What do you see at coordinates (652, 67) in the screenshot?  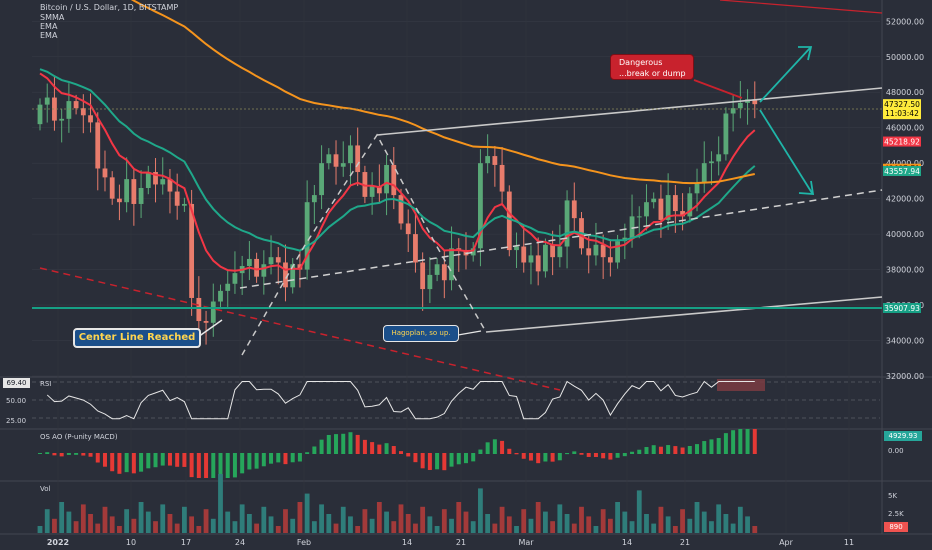 I see `dangerous-callout: Dangerous ...break or dump` at bounding box center [652, 67].